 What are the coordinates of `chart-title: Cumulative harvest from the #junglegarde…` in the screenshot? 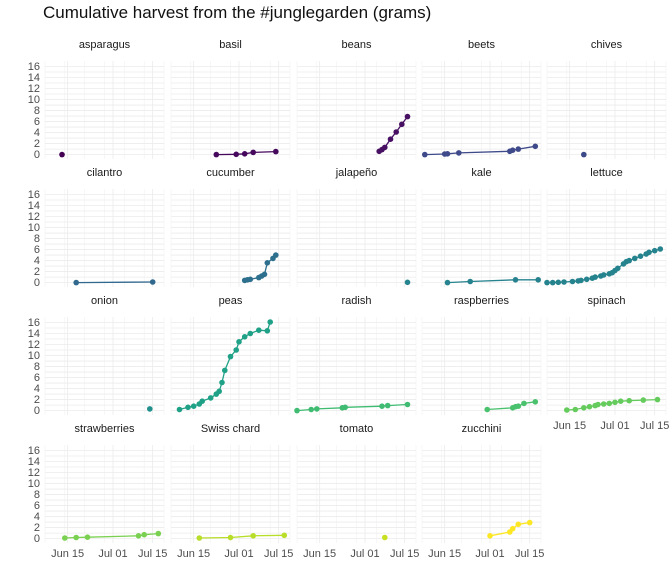 It's located at (237, 12).